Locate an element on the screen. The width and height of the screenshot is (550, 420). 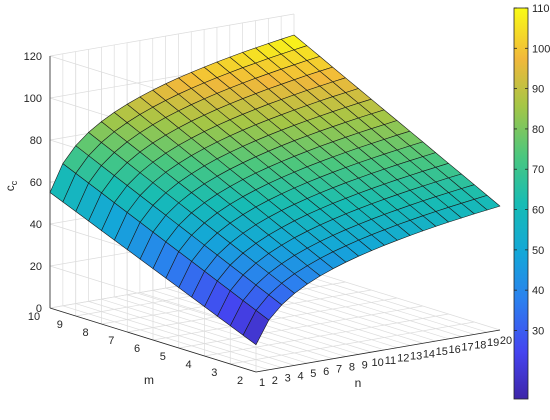
n-tick-label: 4 is located at coordinates (300, 376).